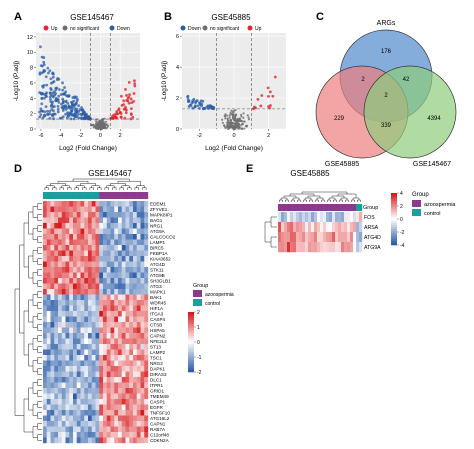 The width and height of the screenshot is (474, 449). What do you see at coordinates (157, 308) in the screenshot?
I see `gene-label: HIF1A` at bounding box center [157, 308].